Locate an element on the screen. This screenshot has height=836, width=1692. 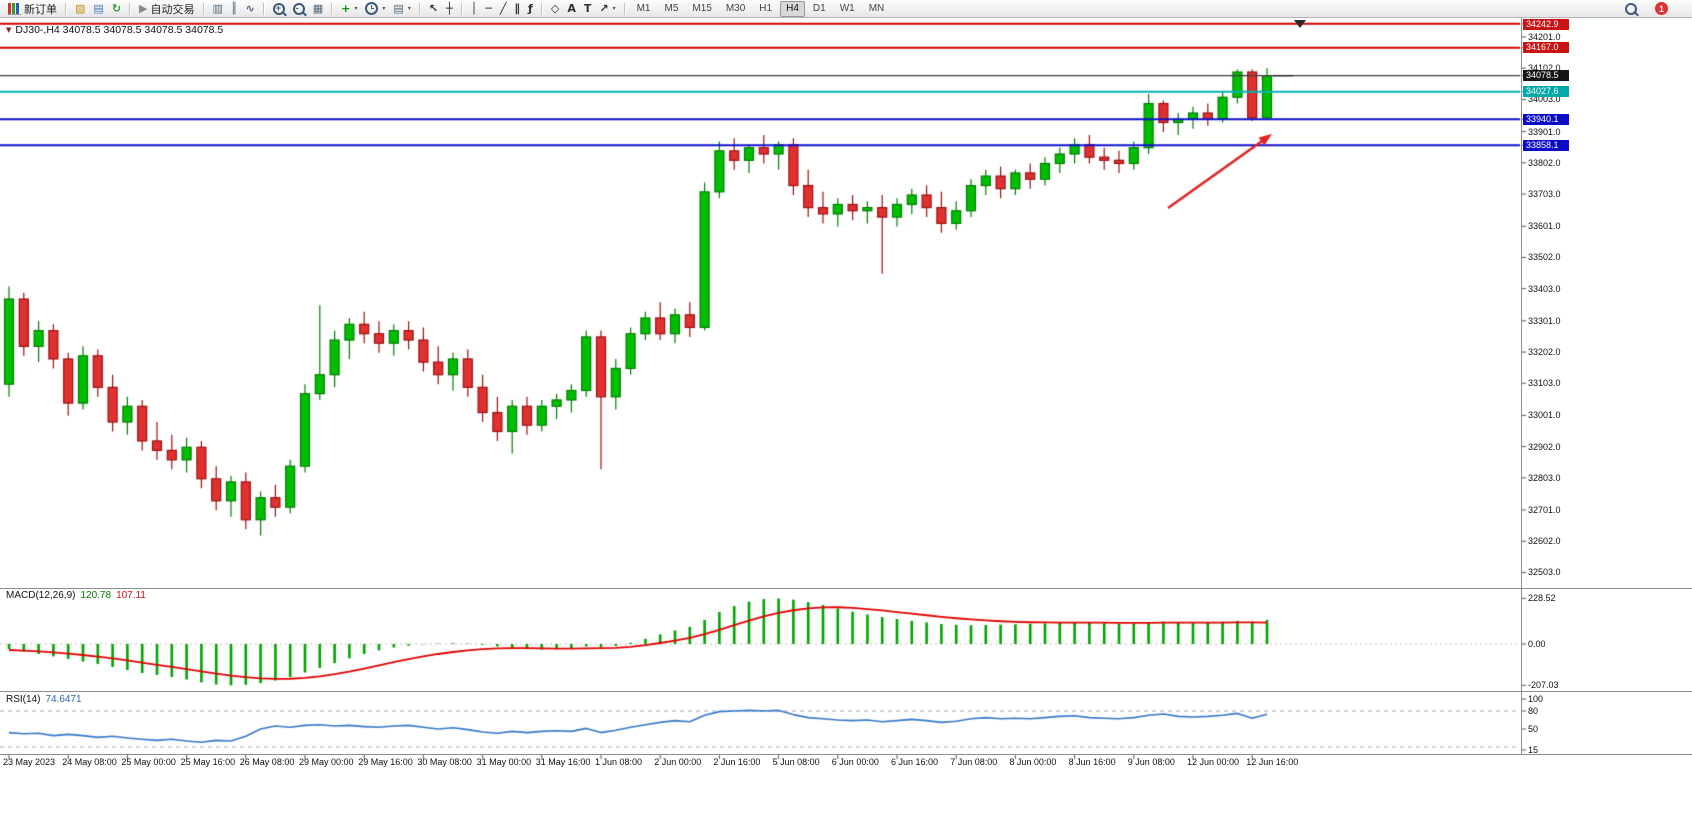
profiles-button: ▤ is located at coordinates (98, 8).